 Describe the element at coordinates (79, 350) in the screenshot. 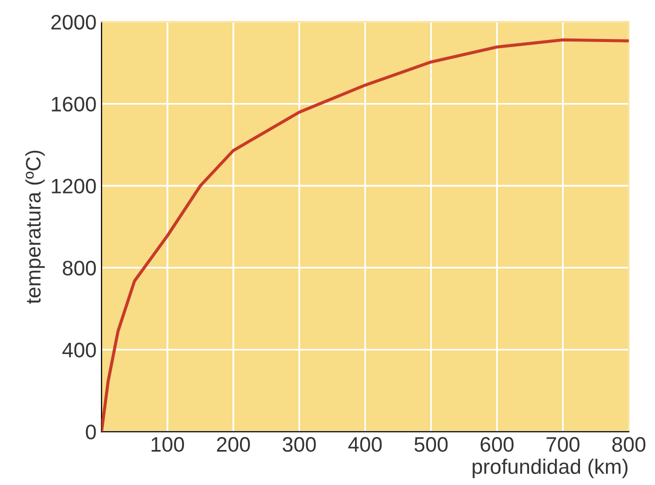

I see `y-tick-label: 400` at that location.